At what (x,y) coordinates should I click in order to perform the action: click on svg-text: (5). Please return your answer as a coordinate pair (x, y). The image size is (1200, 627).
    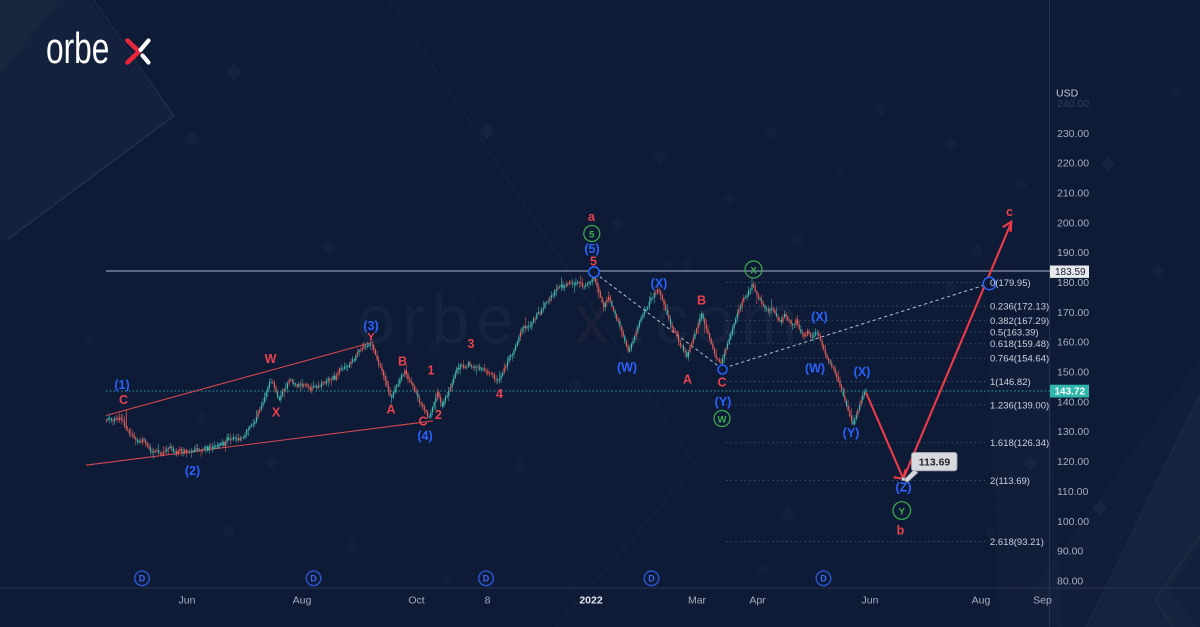
    Looking at the image, I should click on (591, 249).